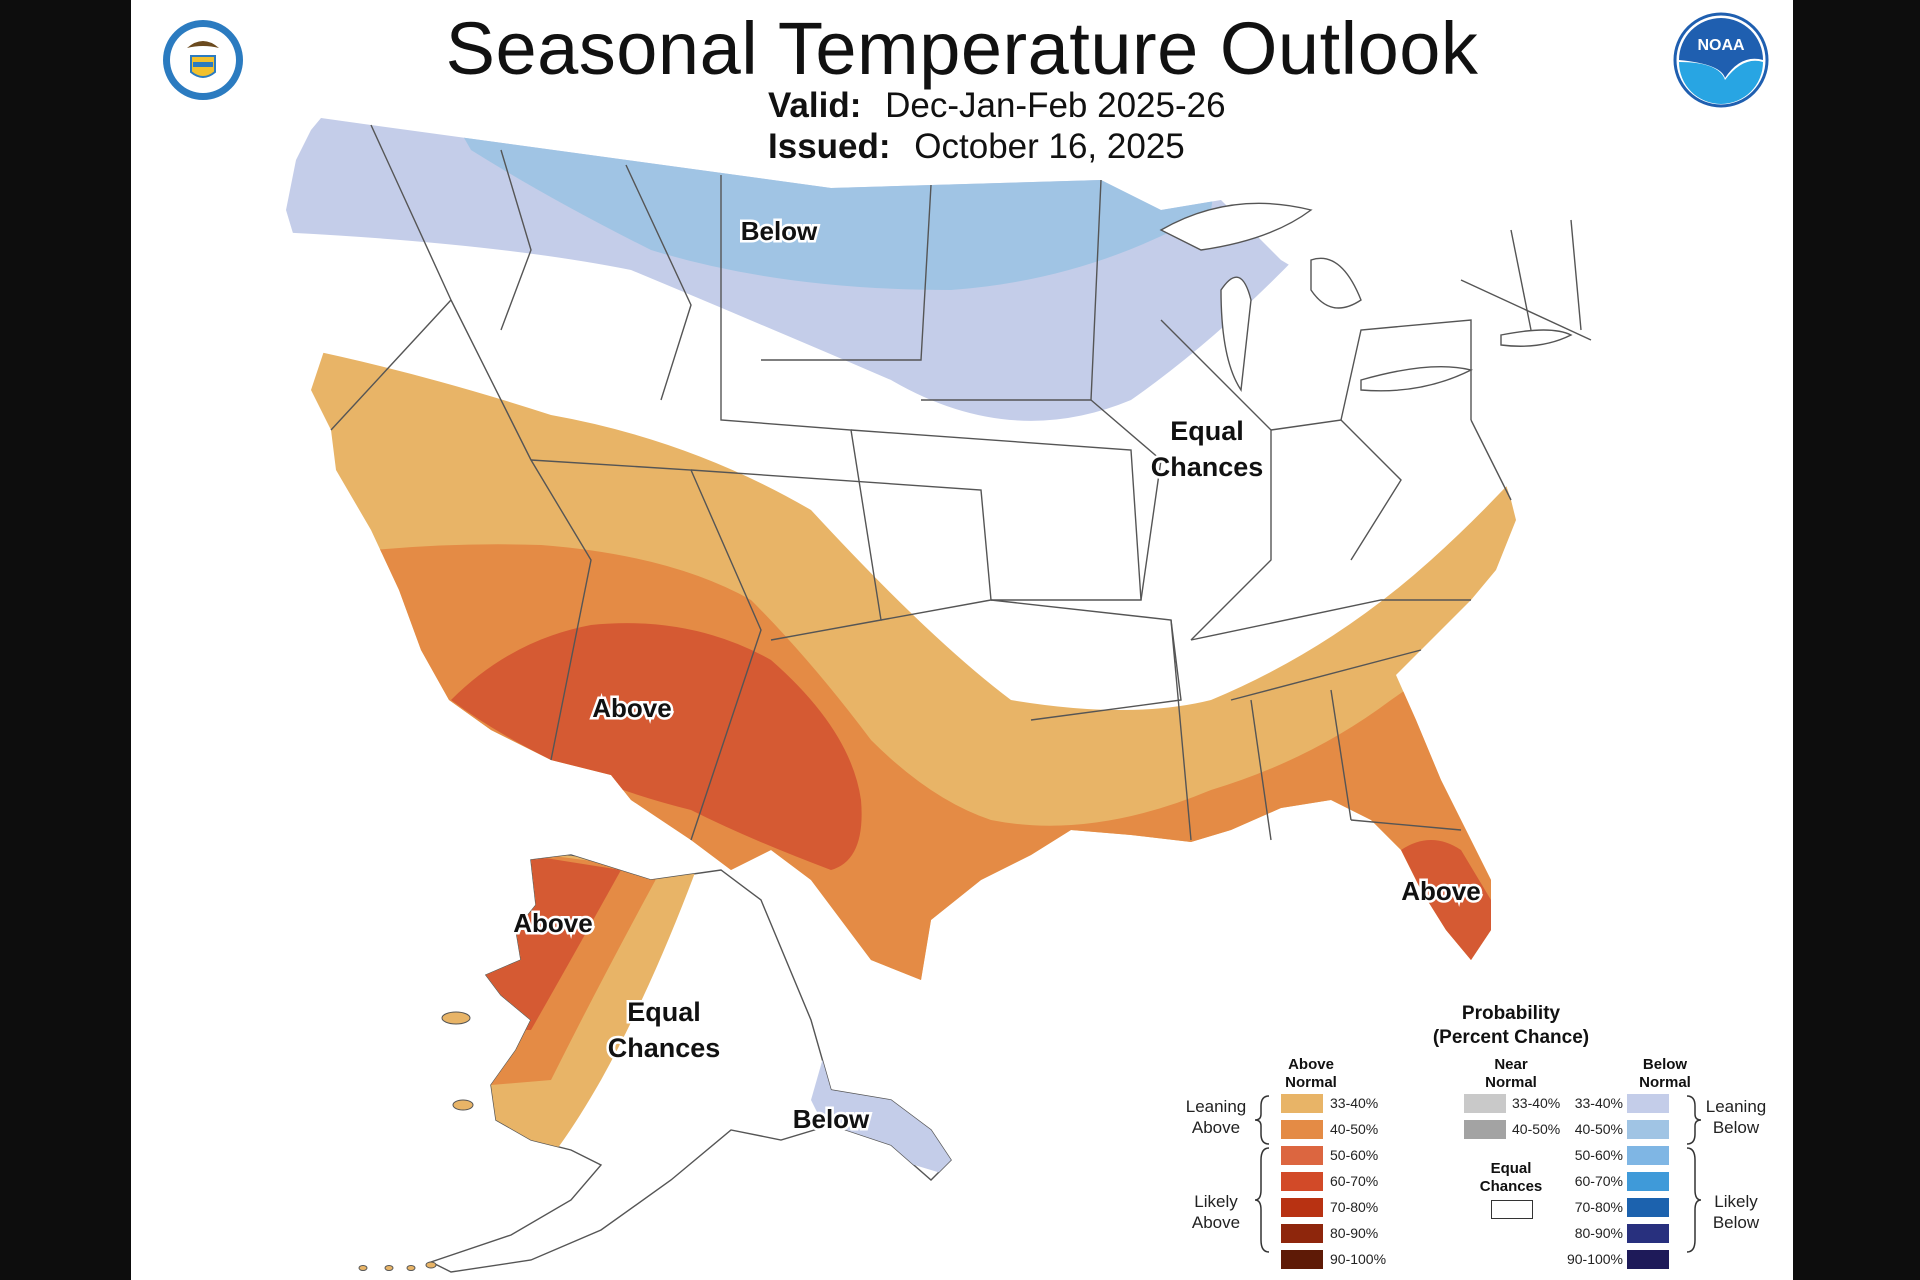 The image size is (1920, 1280). What do you see at coordinates (1736, 1106) in the screenshot?
I see `legend-leaning-below-line1: Leaning` at bounding box center [1736, 1106].